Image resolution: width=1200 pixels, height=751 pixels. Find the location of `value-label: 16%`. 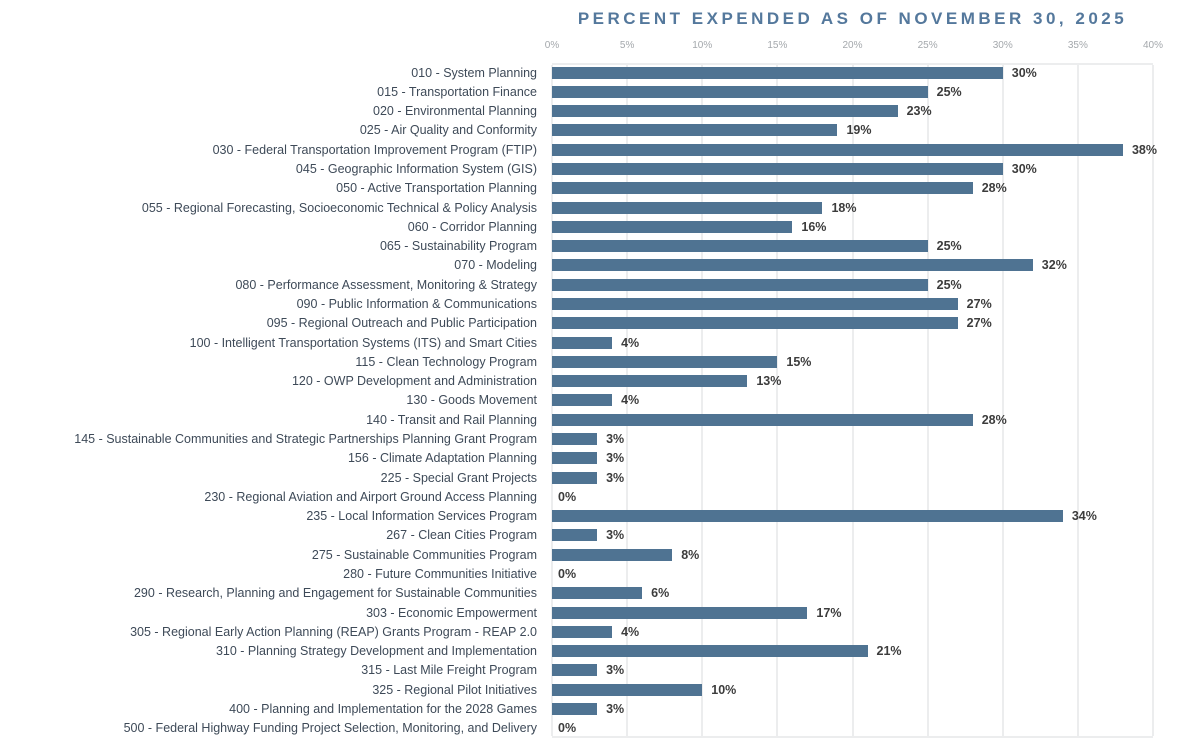

value-label: 16% is located at coordinates (814, 226).